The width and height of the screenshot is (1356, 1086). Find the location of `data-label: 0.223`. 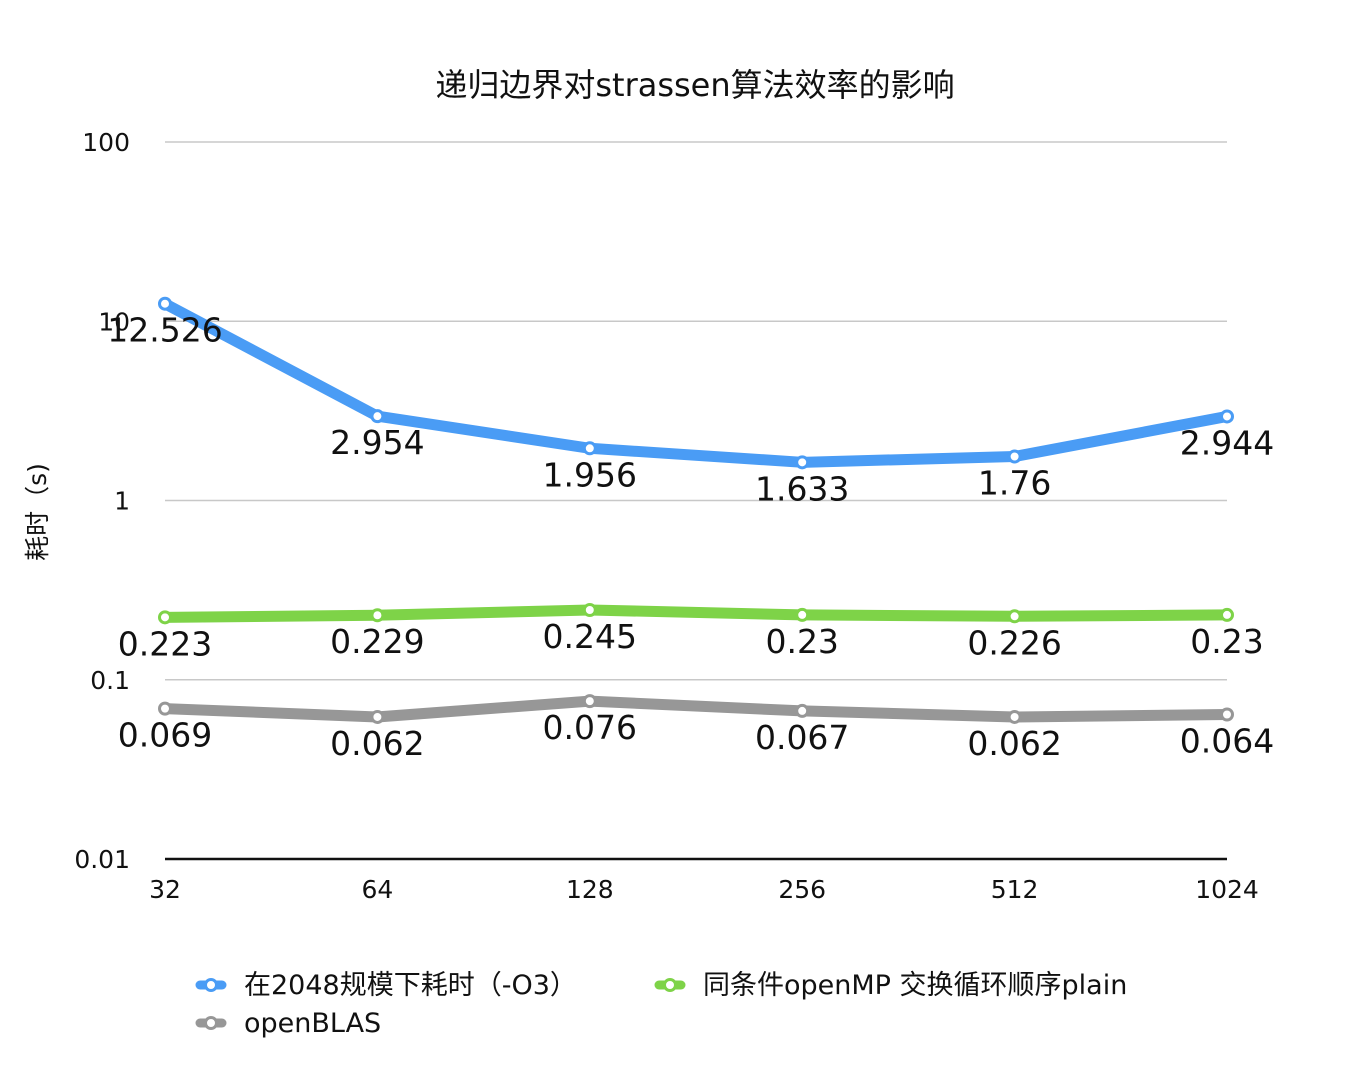

data-label: 0.223 is located at coordinates (165, 643).